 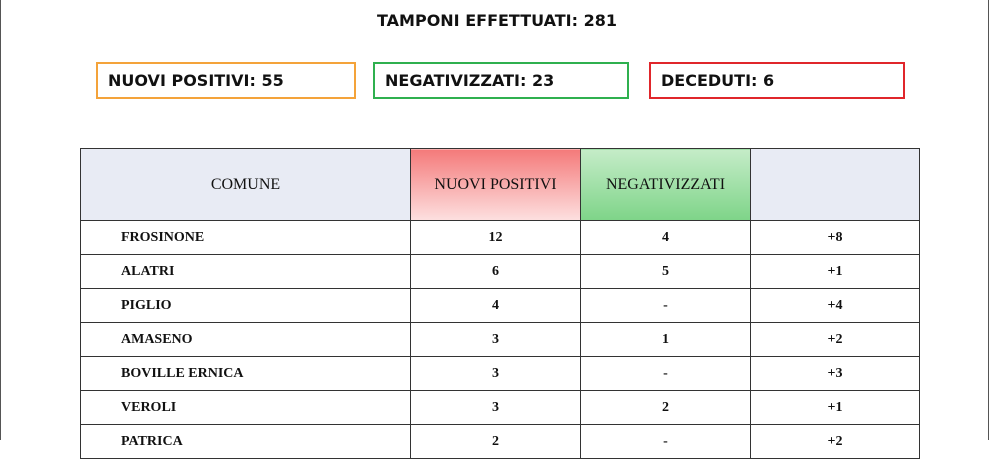 What do you see at coordinates (501, 80) in the screenshot?
I see `summary-box: NEGATIVIZZATI: 23` at bounding box center [501, 80].